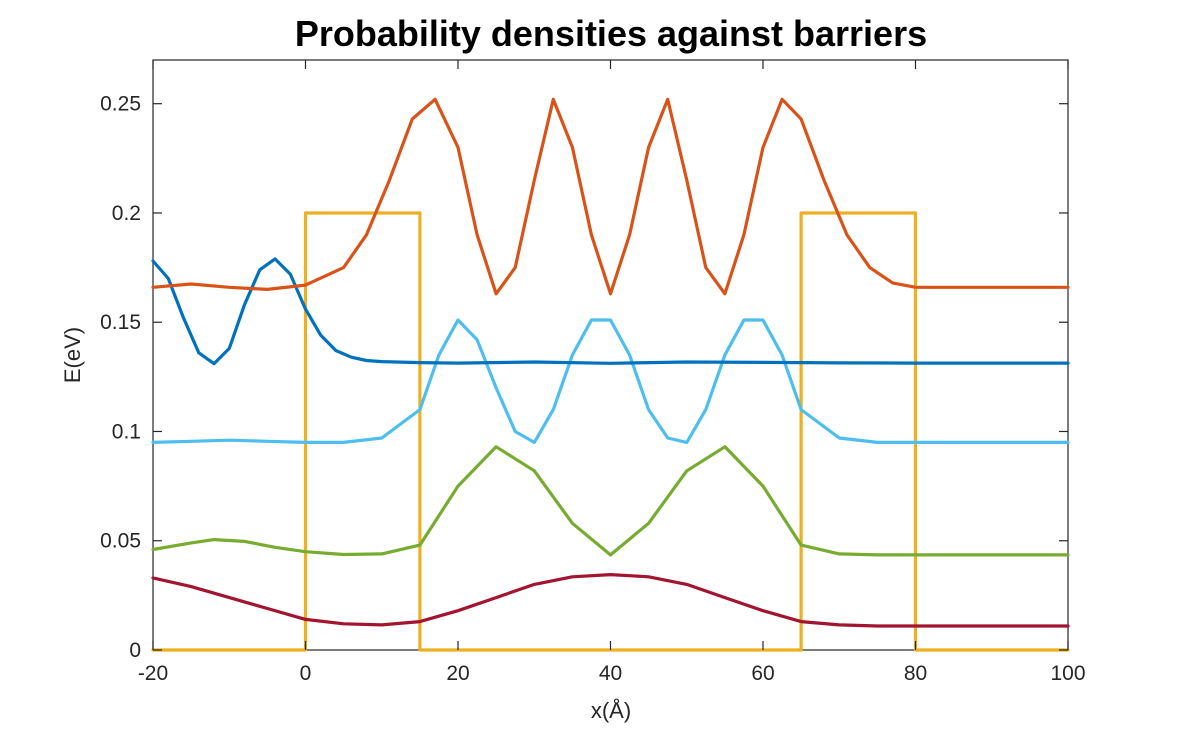  Describe the element at coordinates (1067, 673) in the screenshot. I see `x-tick-label: 100` at that location.